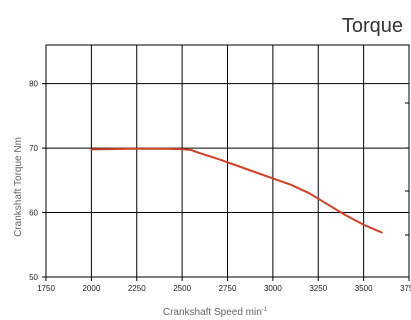 Image resolution: width=411 pixels, height=320 pixels. Describe the element at coordinates (265, 310) in the screenshot. I see `x-axis-label-superscript: -1` at that location.